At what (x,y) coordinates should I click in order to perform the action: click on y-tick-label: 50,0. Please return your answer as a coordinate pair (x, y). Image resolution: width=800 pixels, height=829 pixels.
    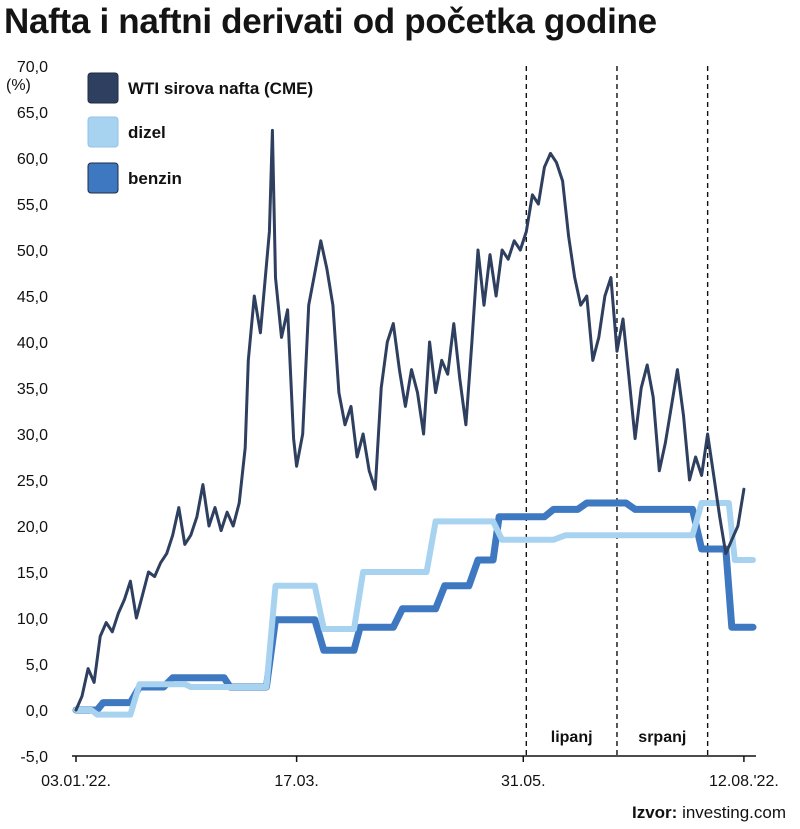
    Looking at the image, I should click on (32, 251).